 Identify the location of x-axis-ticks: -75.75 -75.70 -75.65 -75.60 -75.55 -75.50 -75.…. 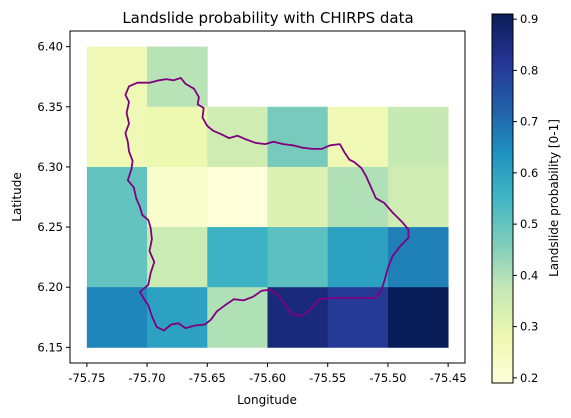
(267, 374).